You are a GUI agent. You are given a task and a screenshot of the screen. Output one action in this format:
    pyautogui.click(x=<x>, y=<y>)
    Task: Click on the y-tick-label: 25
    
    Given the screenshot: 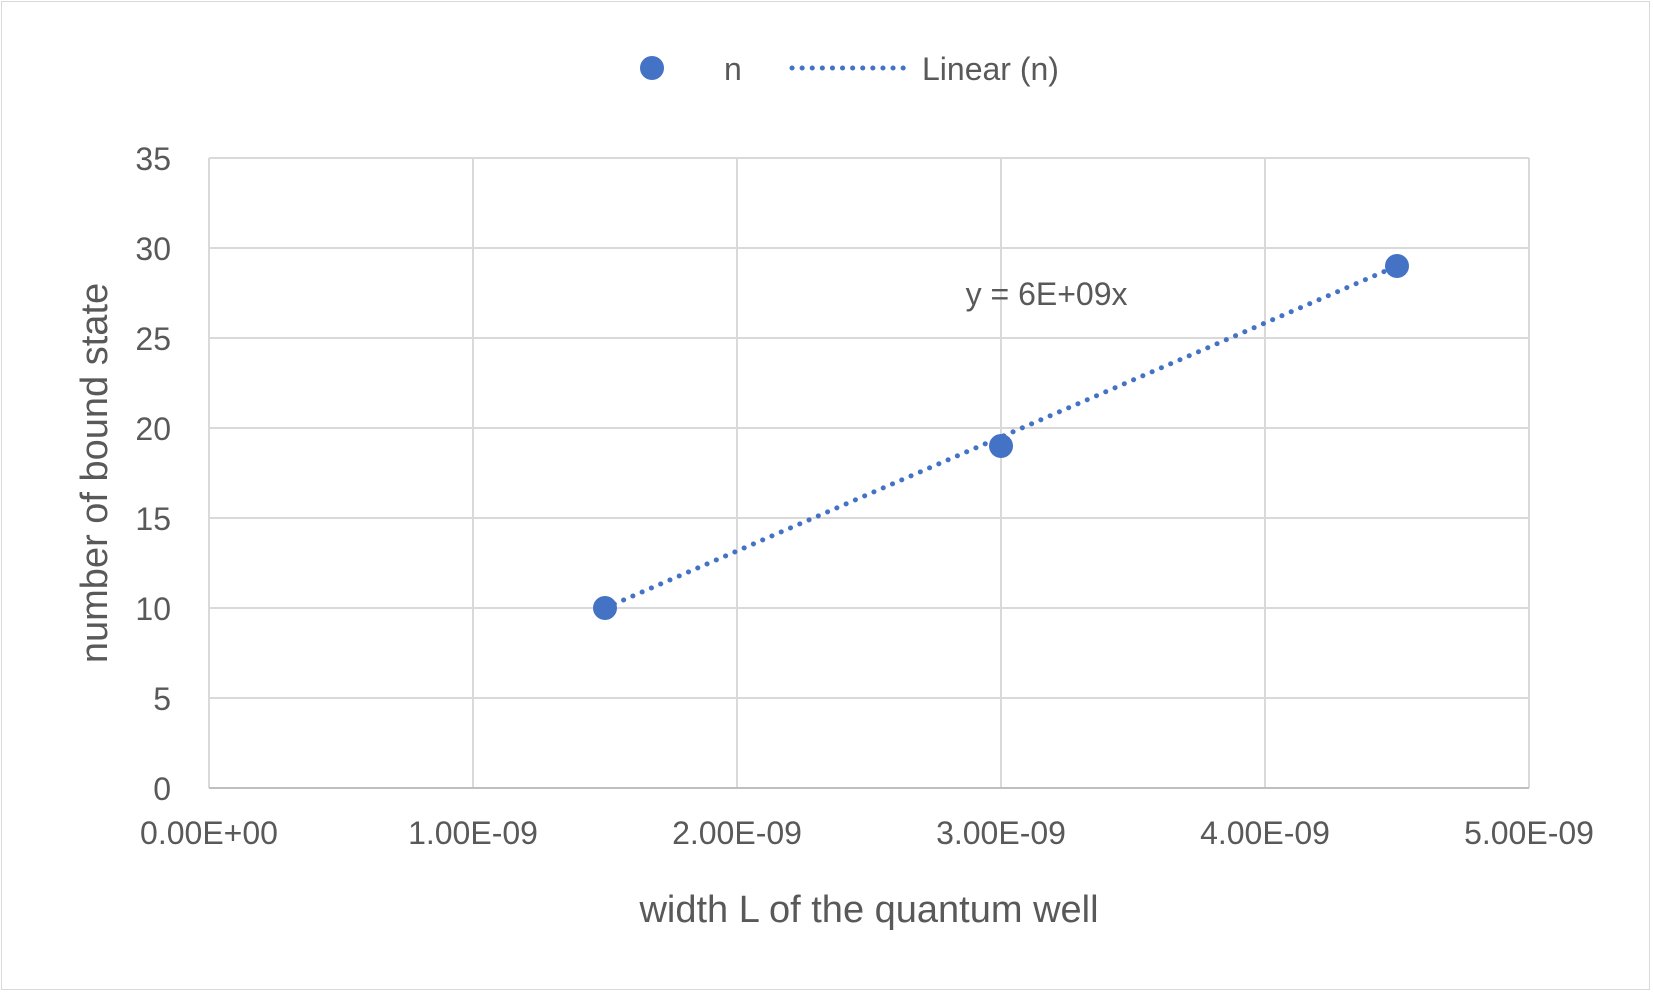 What is the action you would take?
    pyautogui.click(x=153, y=339)
    